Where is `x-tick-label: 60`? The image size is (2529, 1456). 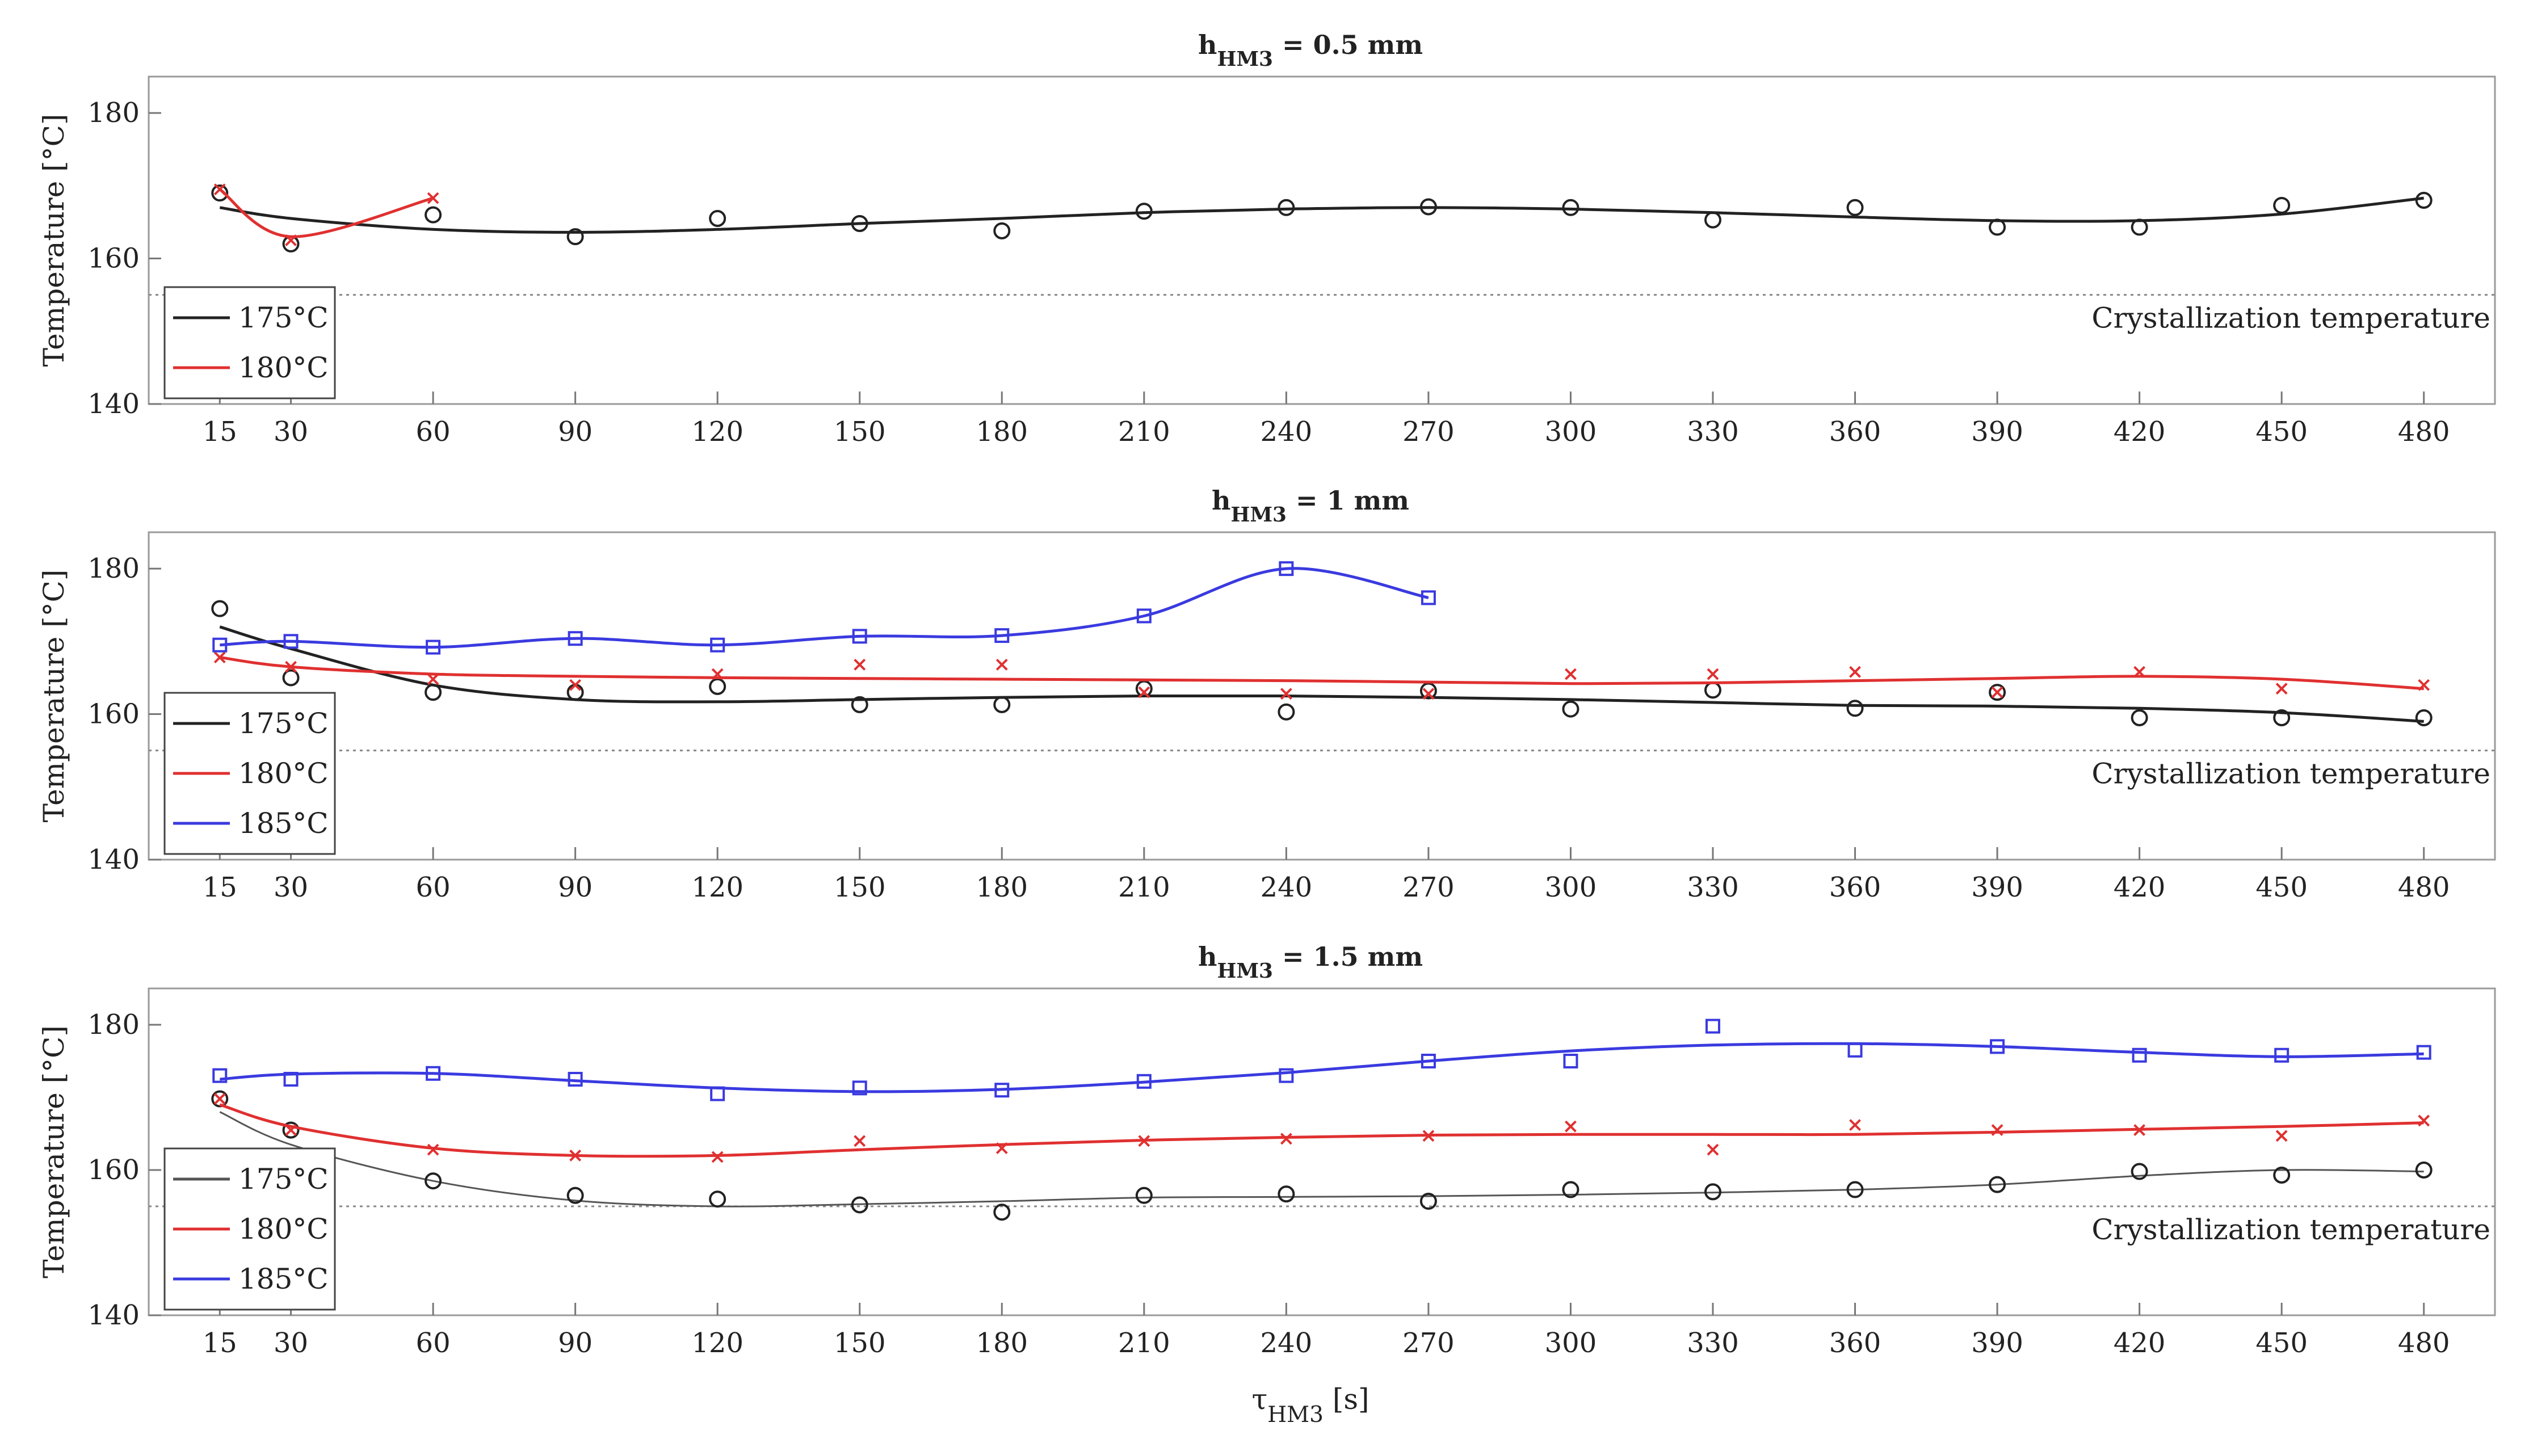 x-tick-label: 60 is located at coordinates (434, 1343).